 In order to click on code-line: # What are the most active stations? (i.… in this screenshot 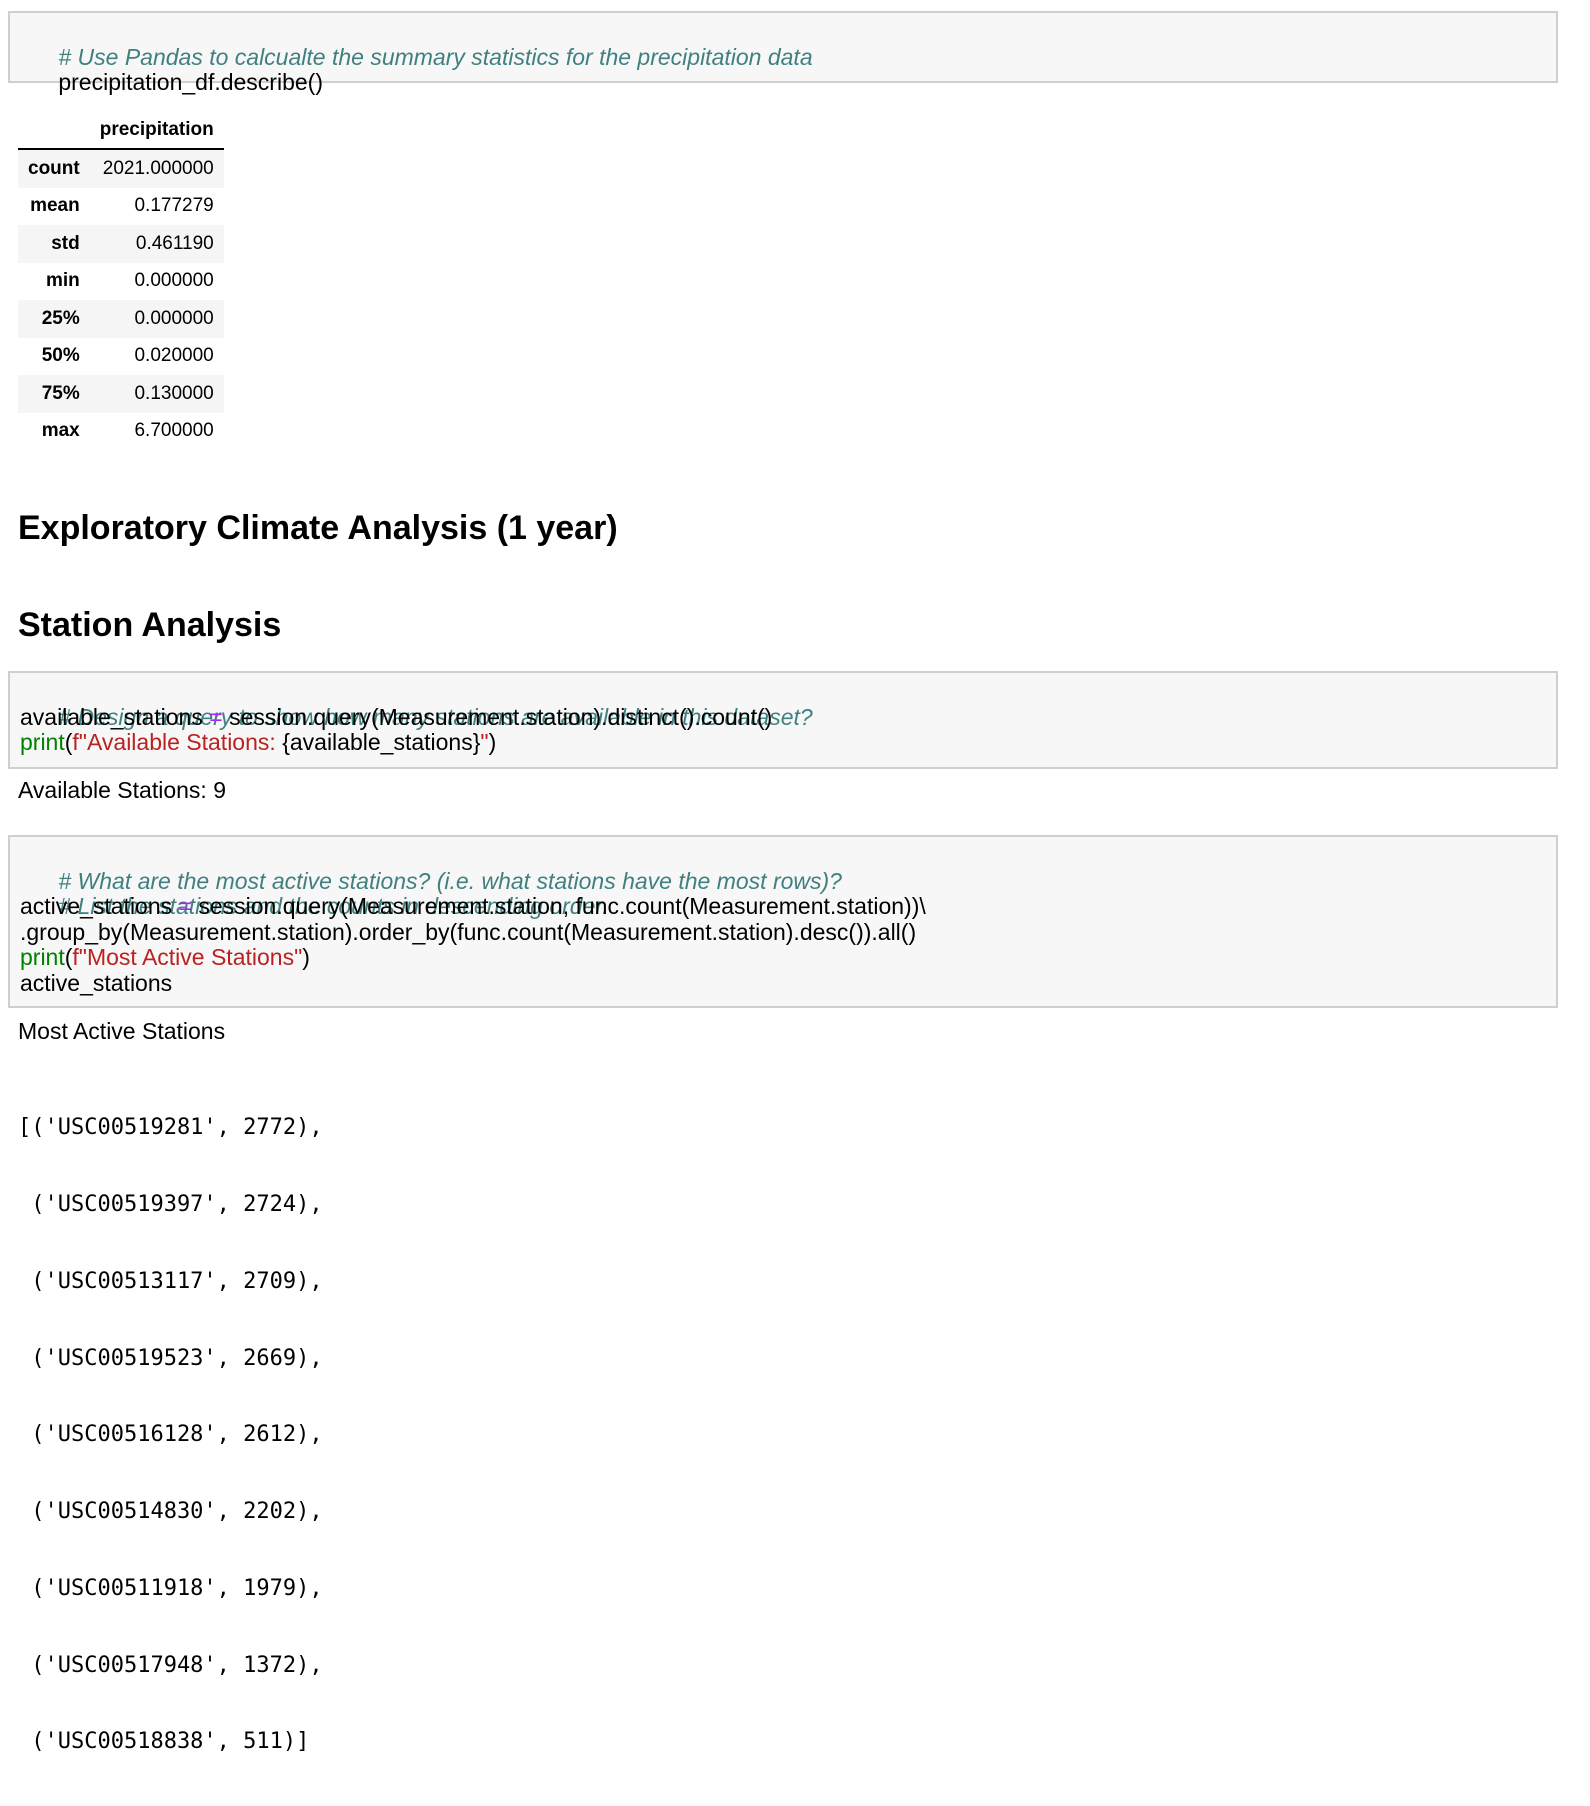, I will do `click(783, 868)`.